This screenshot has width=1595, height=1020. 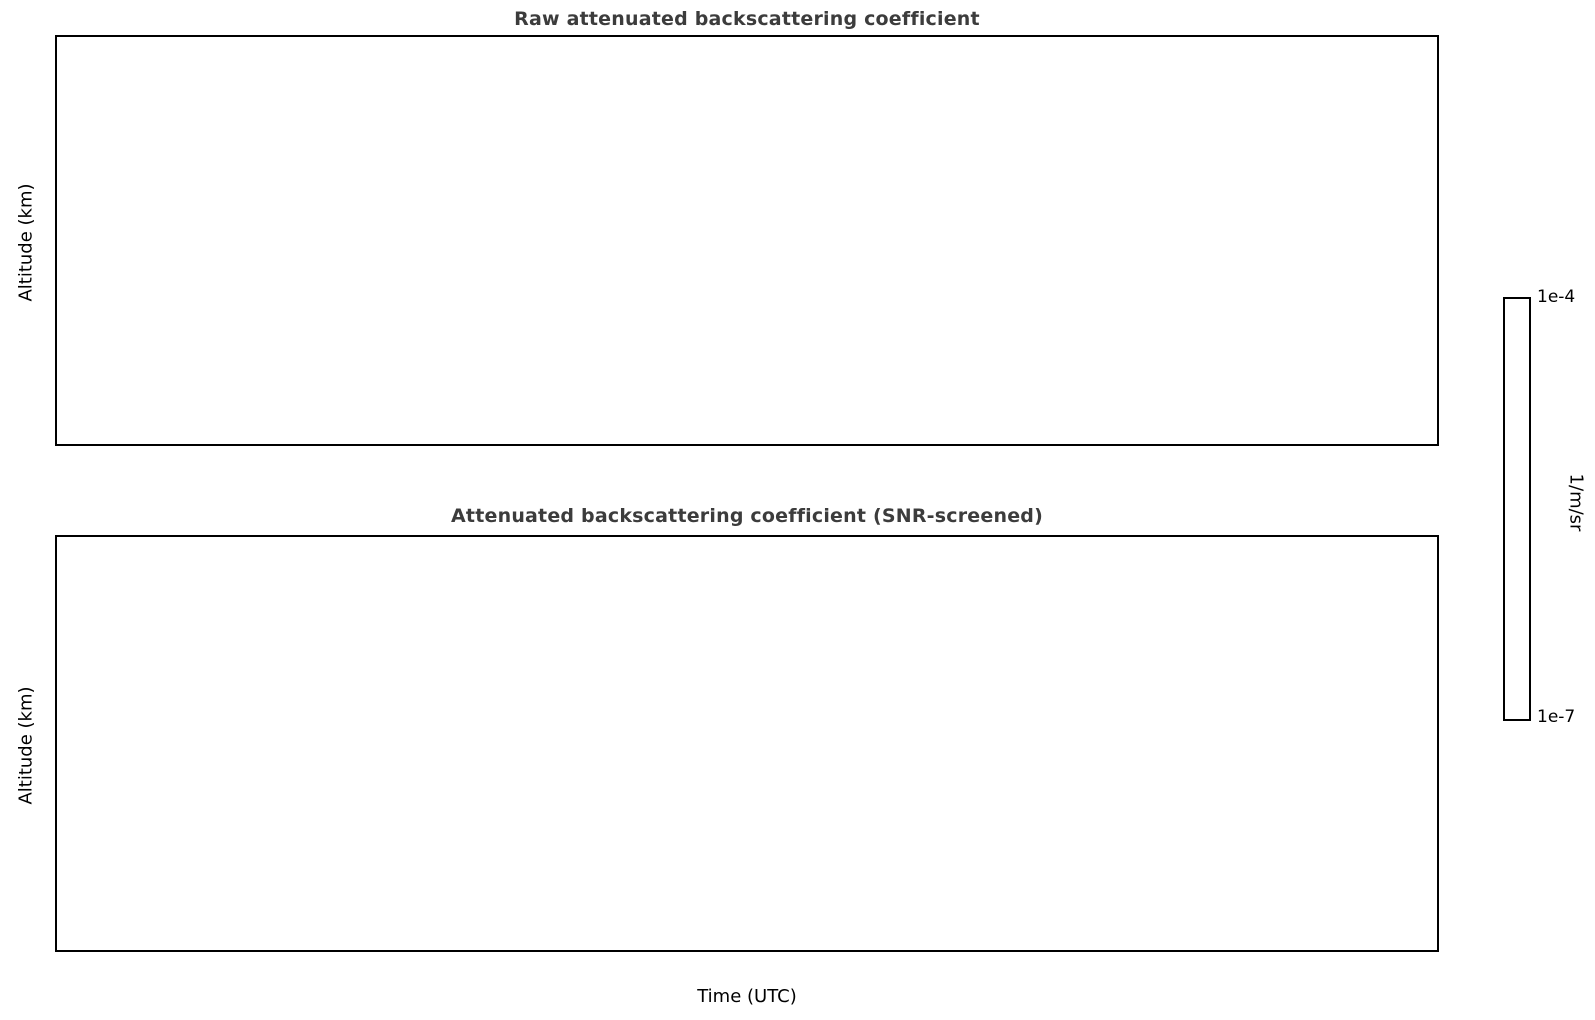 What do you see at coordinates (1544, 507) in the screenshot?
I see `colorbar: 1e-4 1e-7 1/m/sr` at bounding box center [1544, 507].